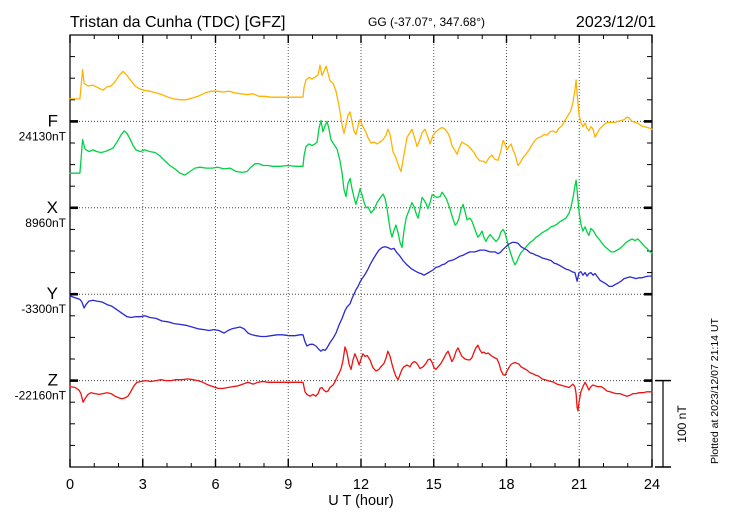 Image resolution: width=730 pixels, height=520 pixels. What do you see at coordinates (53, 380) in the screenshot?
I see `component-letter-Z: Z` at bounding box center [53, 380].